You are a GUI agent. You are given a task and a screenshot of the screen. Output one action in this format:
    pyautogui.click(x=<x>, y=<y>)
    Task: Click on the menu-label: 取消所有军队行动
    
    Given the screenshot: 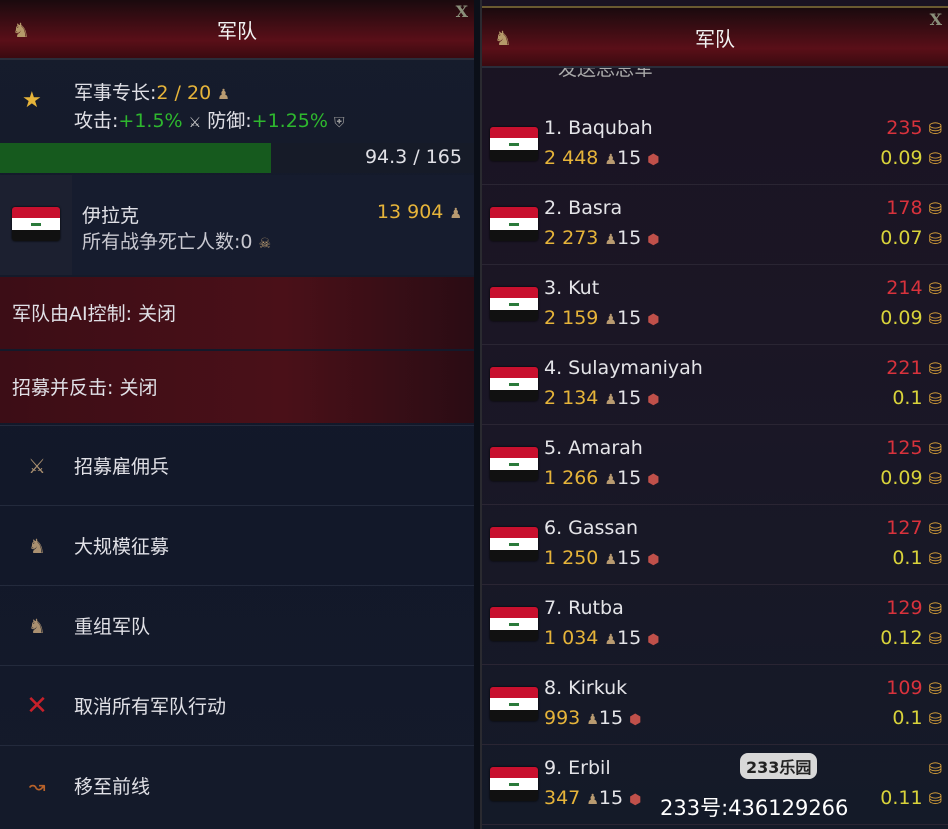 What is the action you would take?
    pyautogui.click(x=150, y=707)
    